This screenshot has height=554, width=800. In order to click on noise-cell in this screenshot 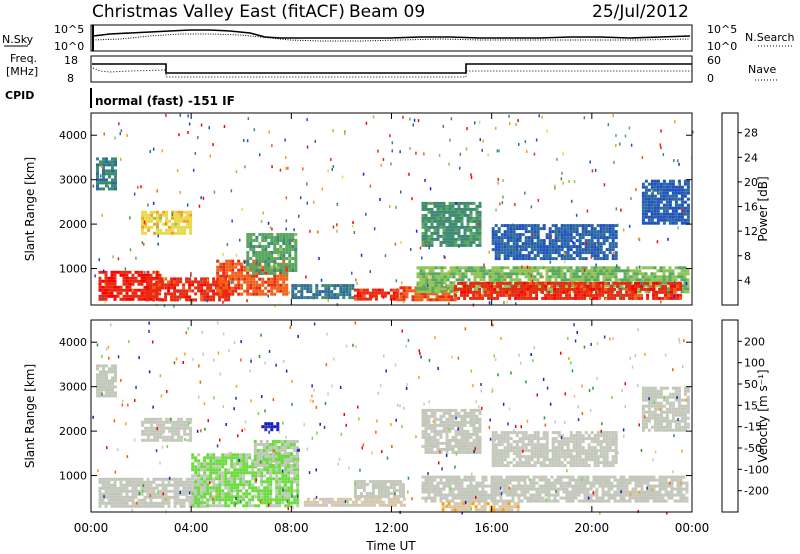, I will do `click(130, 218)`.